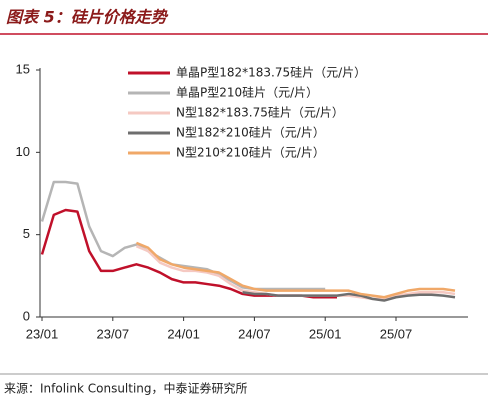 The height and width of the screenshot is (402, 488). I want to click on x-tick-label: 24/01, so click(183, 333).